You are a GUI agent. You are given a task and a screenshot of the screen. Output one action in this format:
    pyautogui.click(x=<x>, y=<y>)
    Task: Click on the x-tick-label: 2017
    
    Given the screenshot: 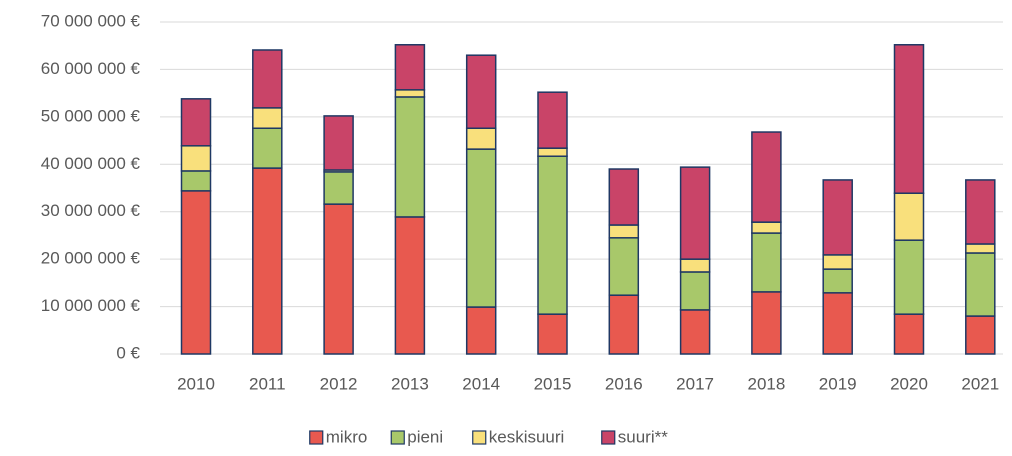 What is the action you would take?
    pyautogui.click(x=695, y=383)
    